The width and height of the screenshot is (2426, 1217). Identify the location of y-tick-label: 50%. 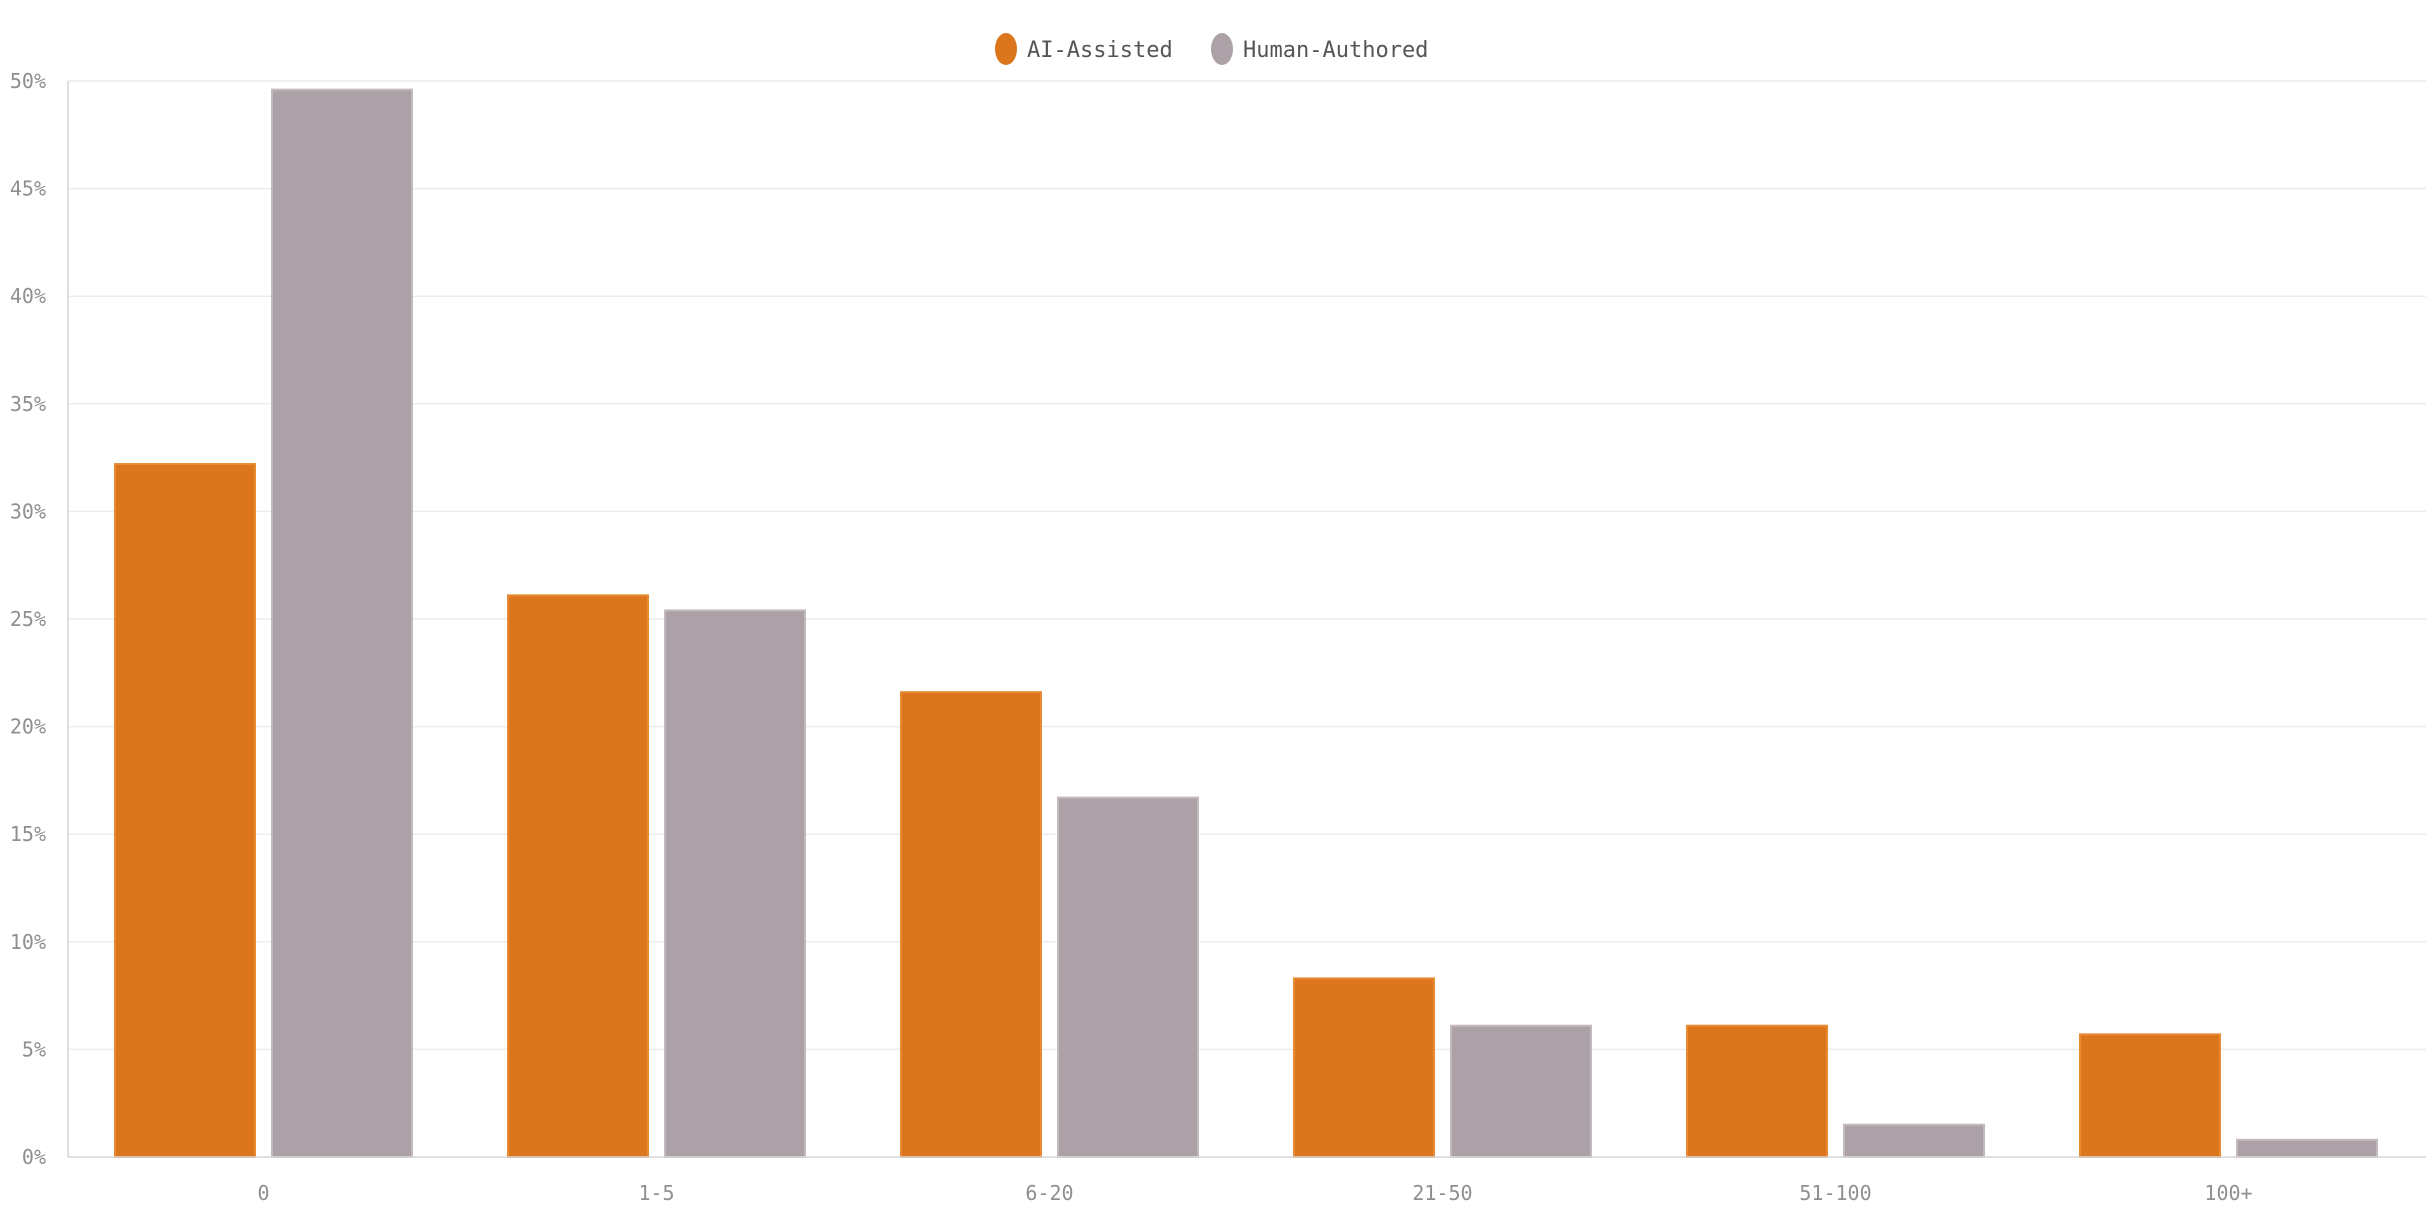
(28, 81).